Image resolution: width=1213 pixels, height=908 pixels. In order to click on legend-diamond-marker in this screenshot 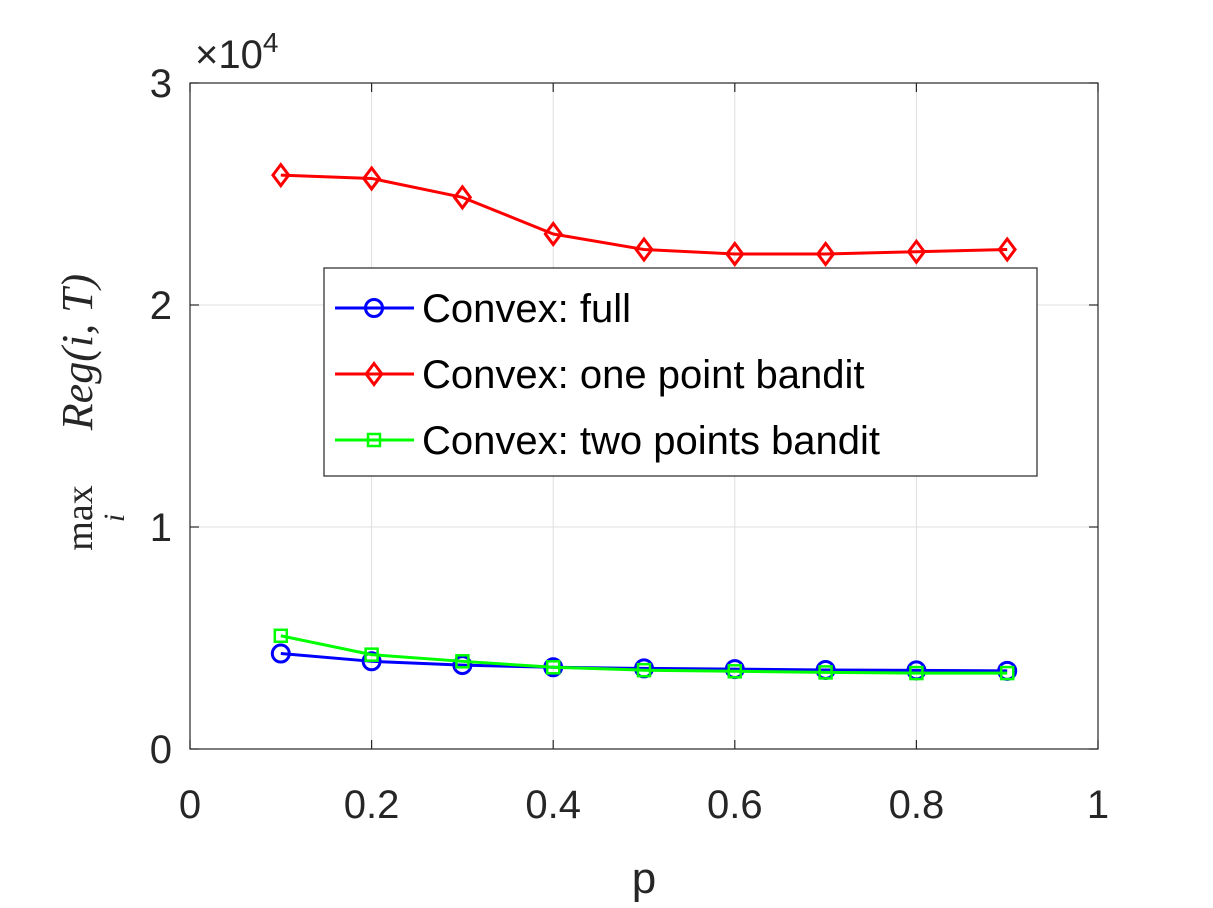, I will do `click(374, 374)`.